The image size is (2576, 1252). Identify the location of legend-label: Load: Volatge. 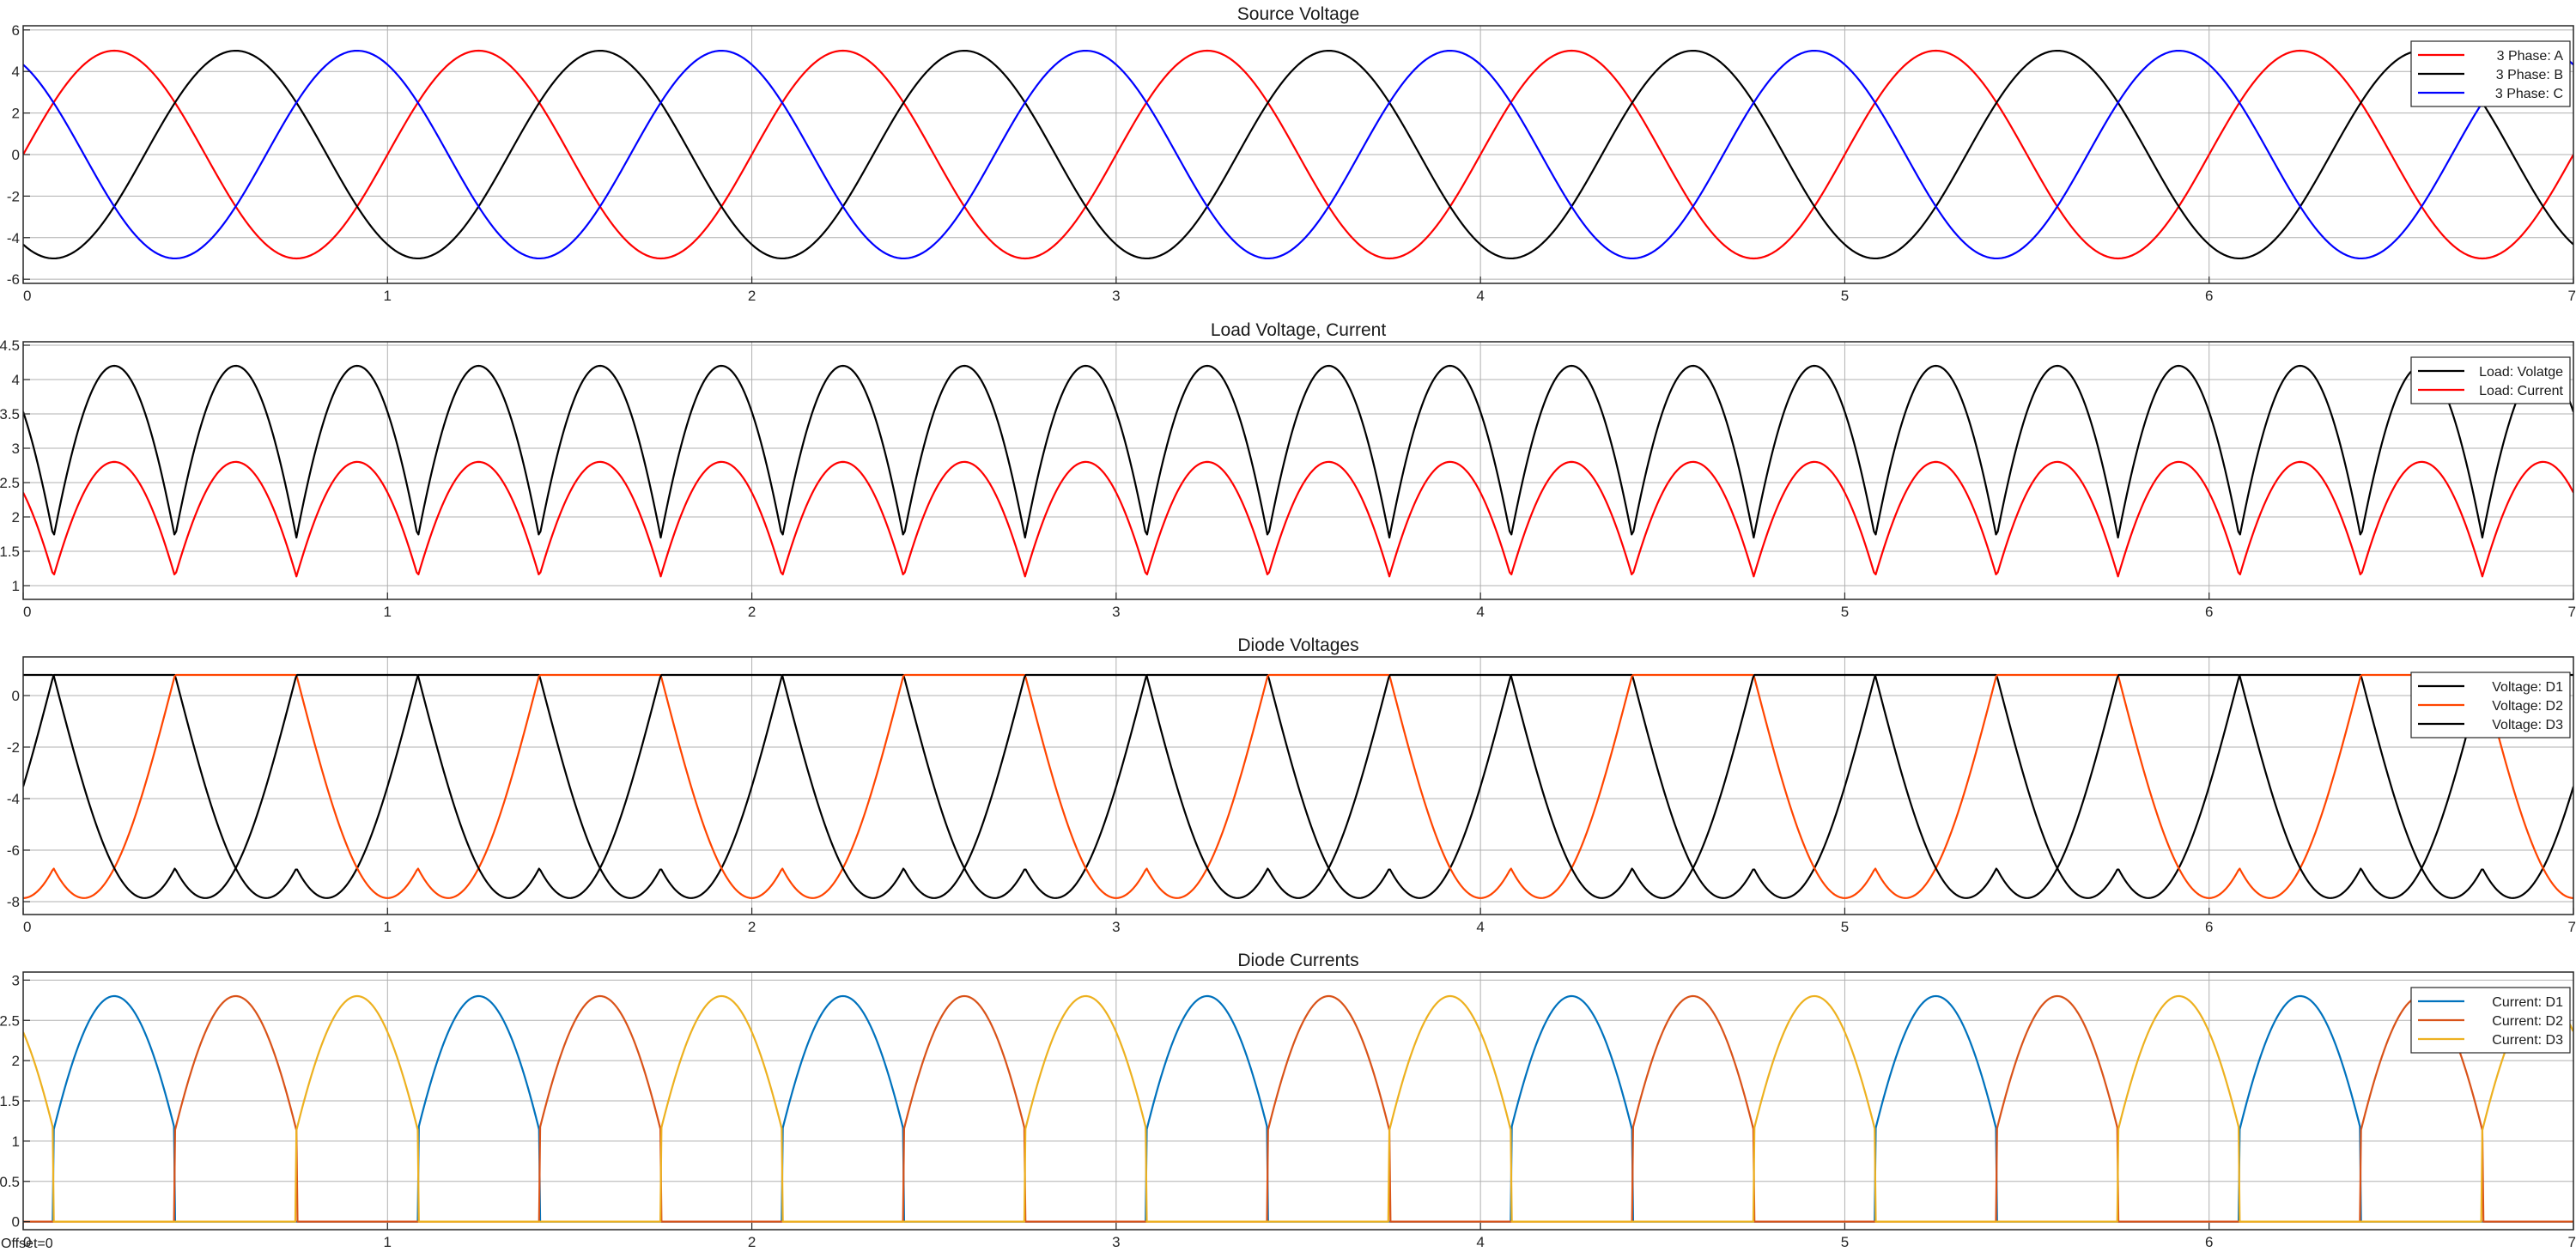
(2521, 372).